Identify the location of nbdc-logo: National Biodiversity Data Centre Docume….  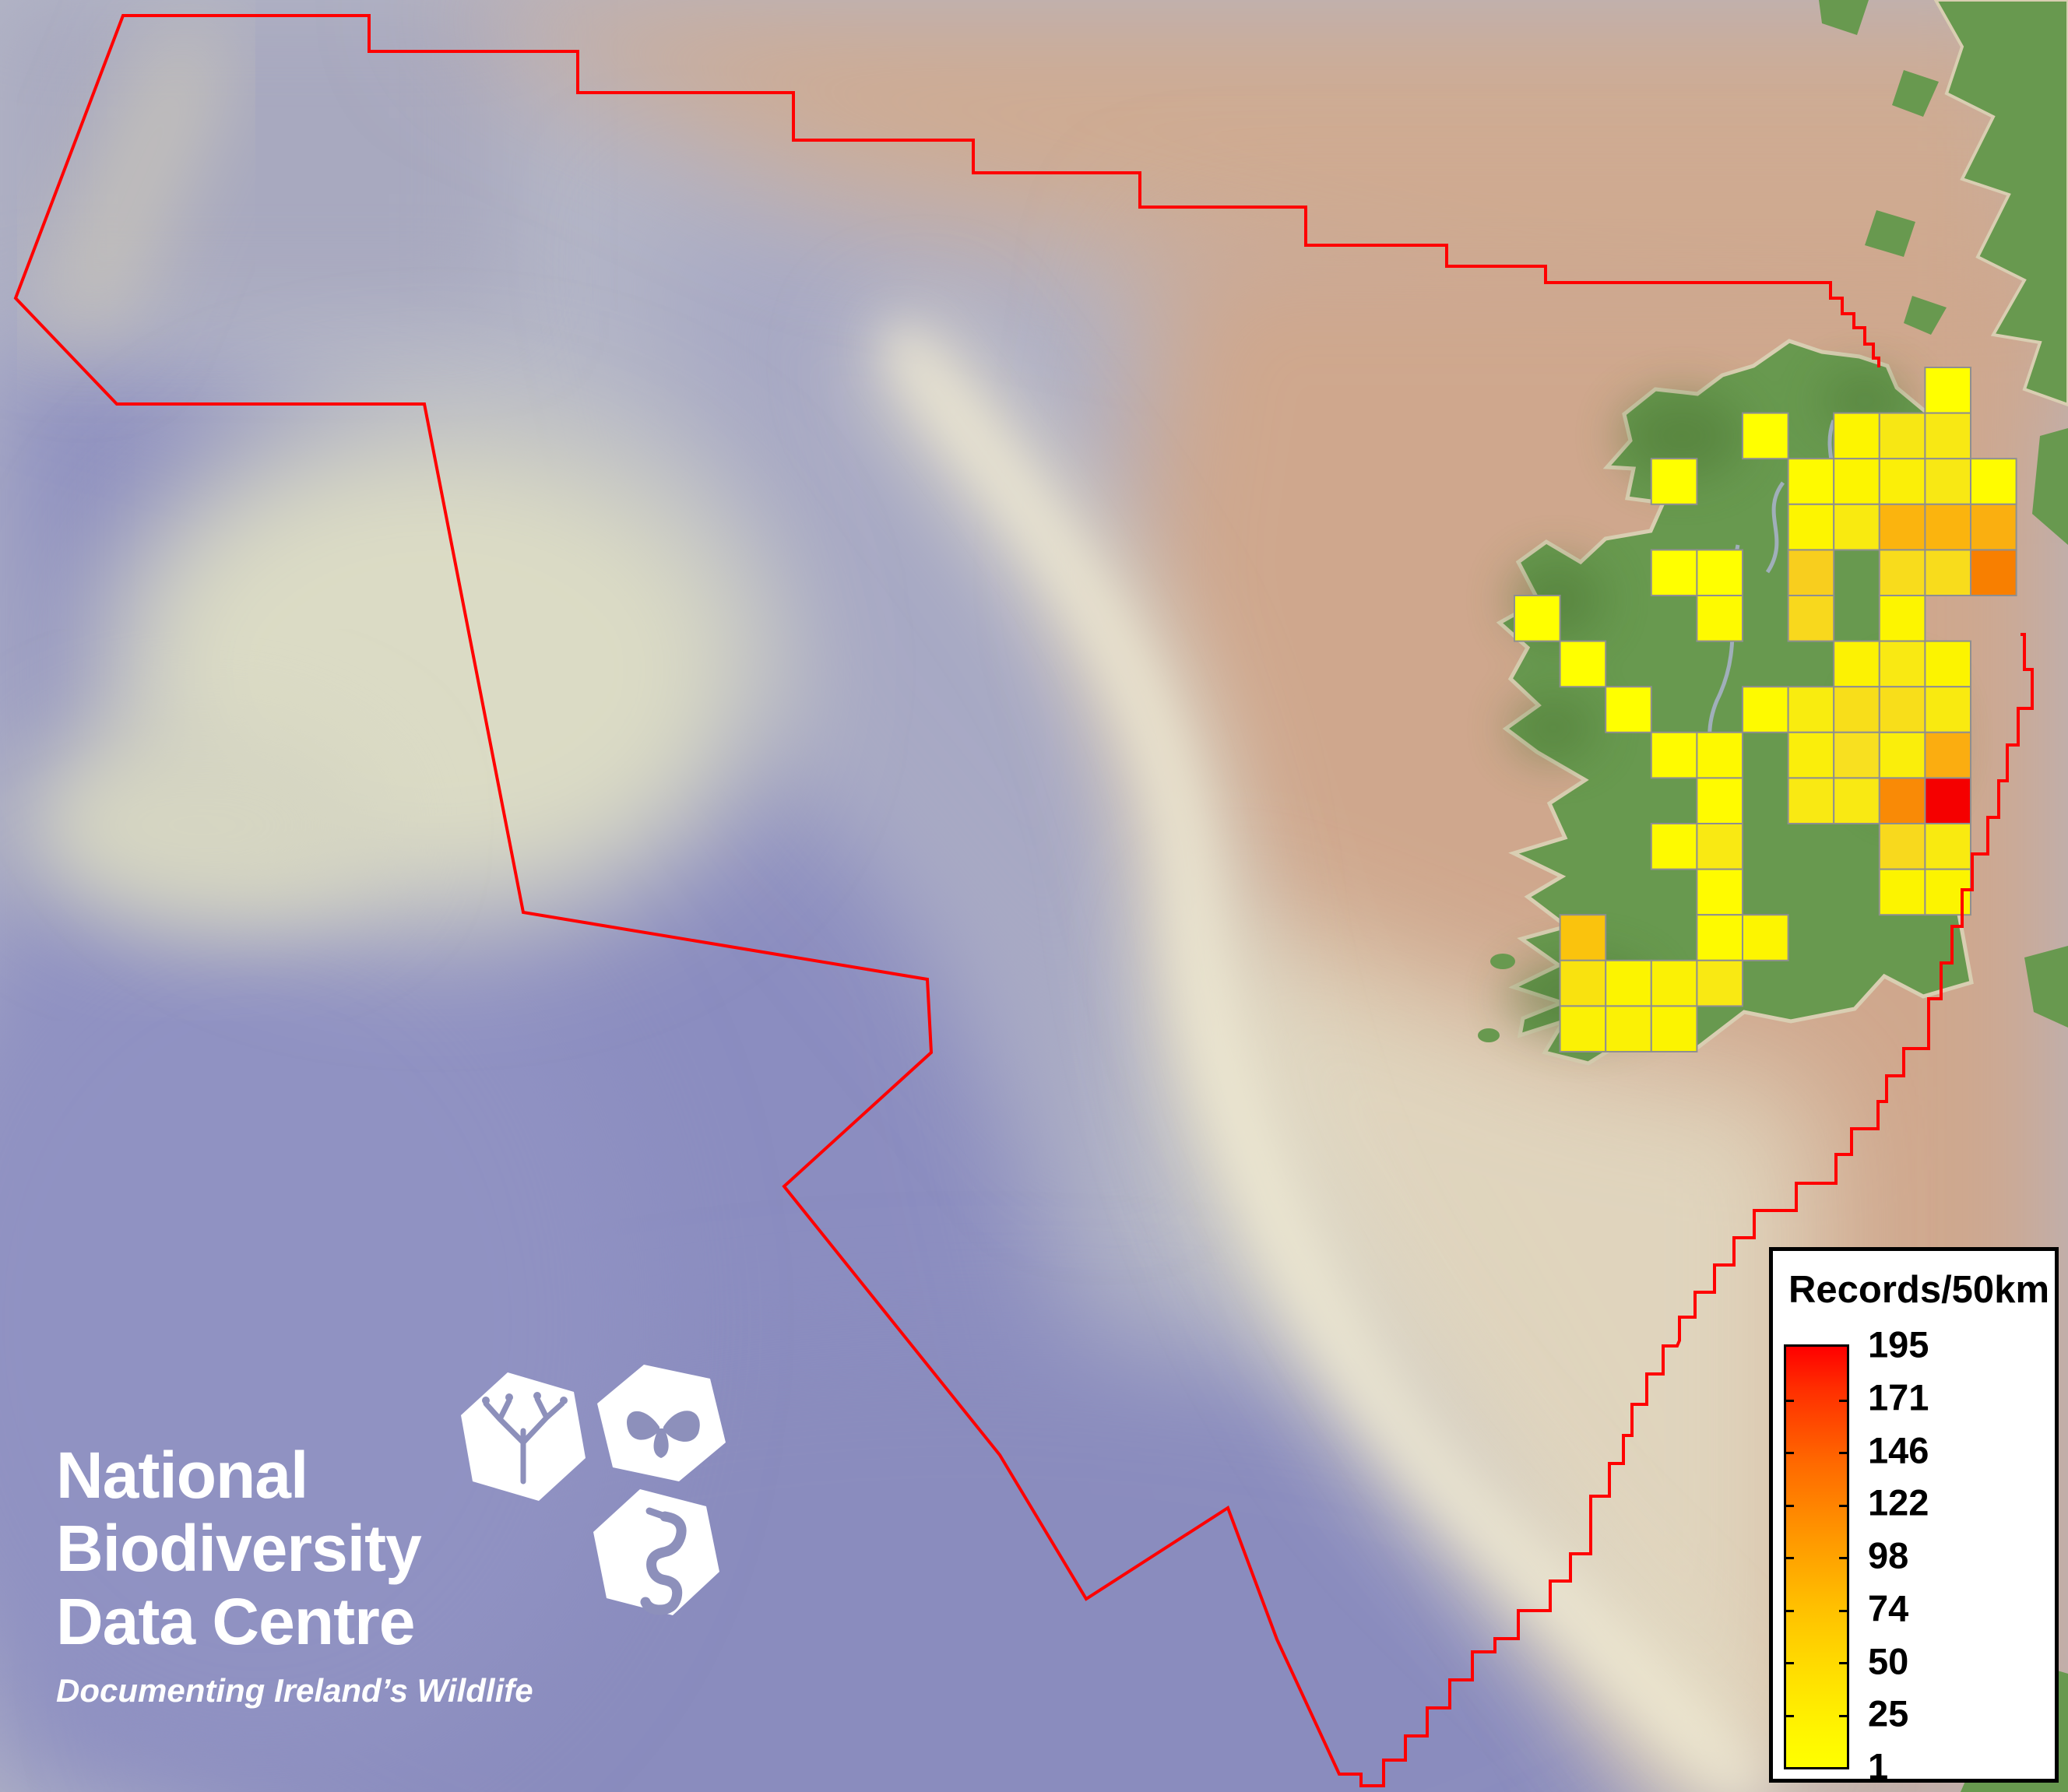
(391, 1537).